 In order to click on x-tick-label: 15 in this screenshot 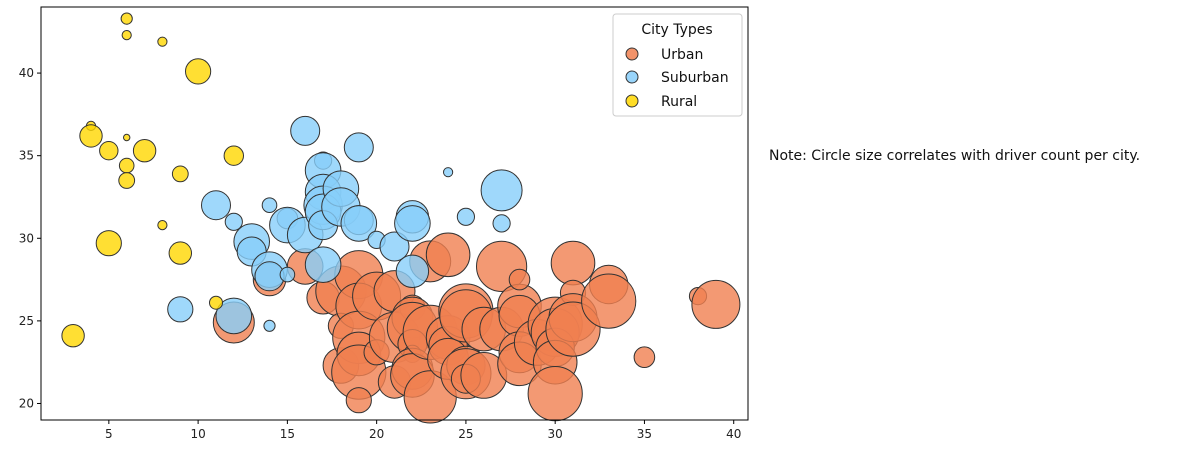, I will do `click(287, 434)`.